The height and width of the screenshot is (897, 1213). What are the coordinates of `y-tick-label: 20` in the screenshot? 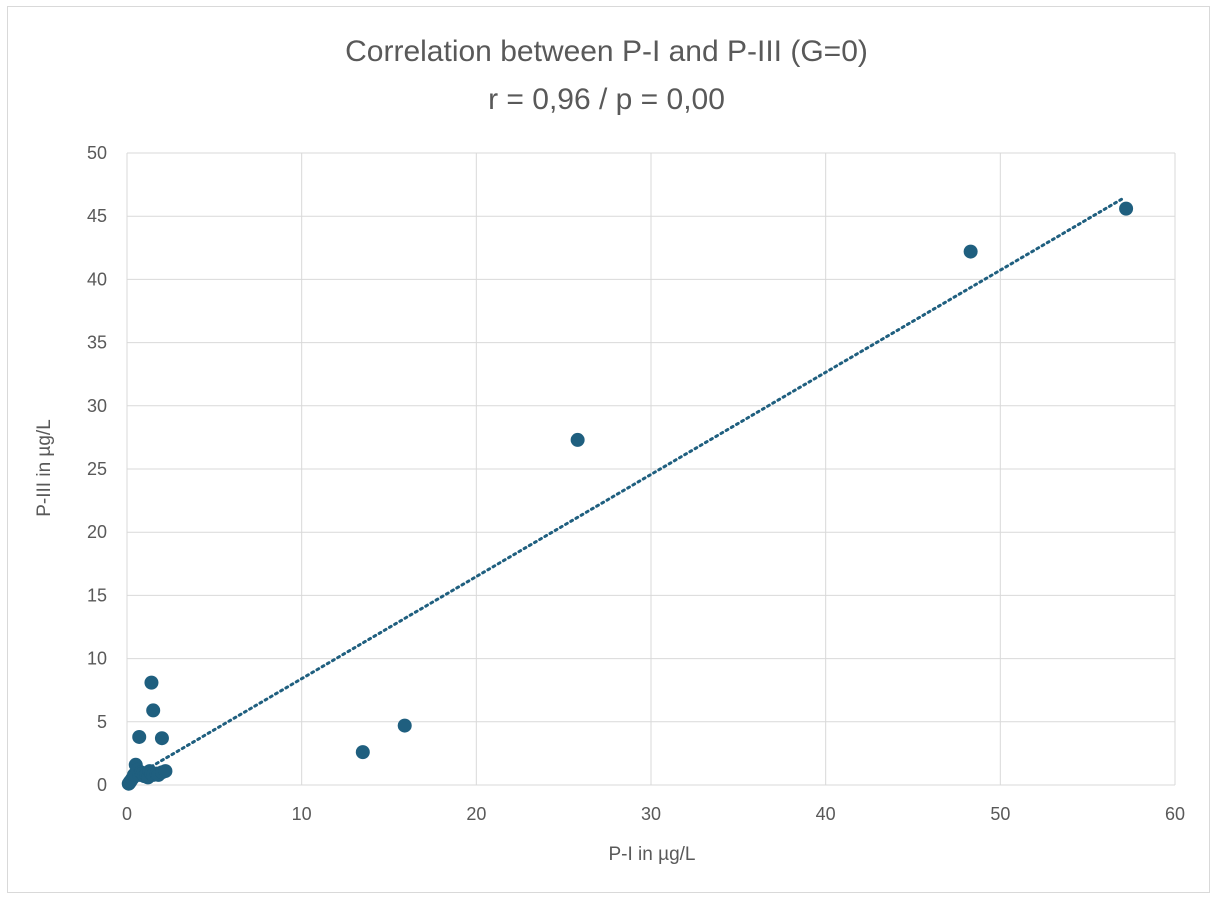 It's located at (97, 532).